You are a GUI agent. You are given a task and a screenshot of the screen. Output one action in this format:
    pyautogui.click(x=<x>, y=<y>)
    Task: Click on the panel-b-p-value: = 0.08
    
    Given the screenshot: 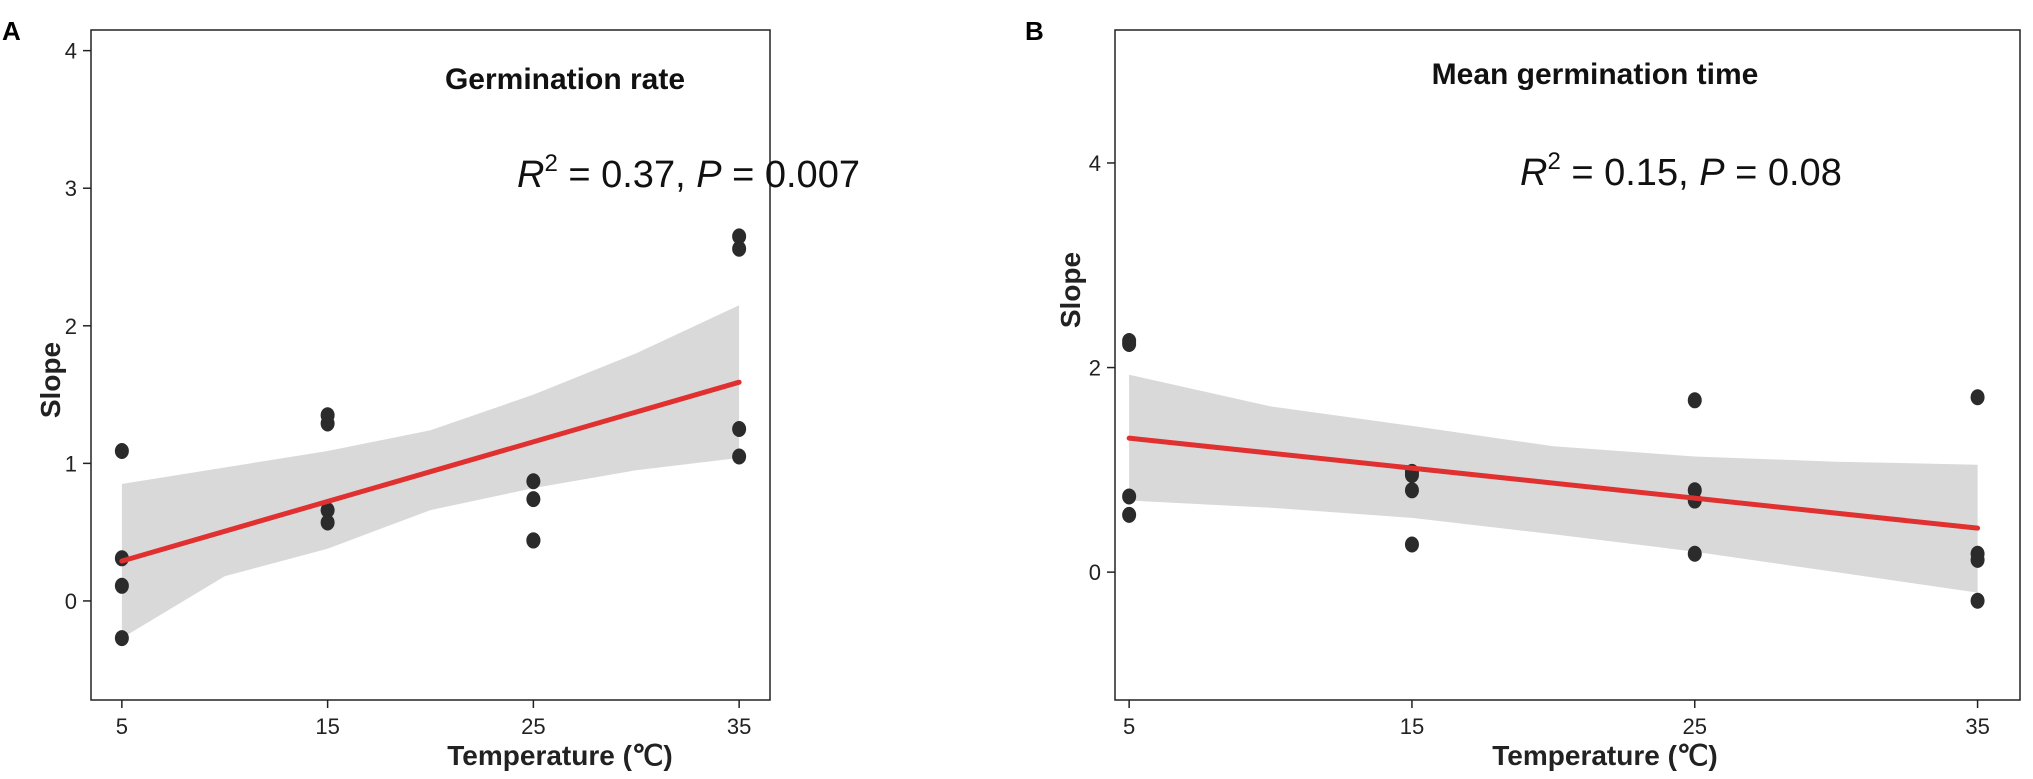 What is the action you would take?
    pyautogui.click(x=1783, y=173)
    